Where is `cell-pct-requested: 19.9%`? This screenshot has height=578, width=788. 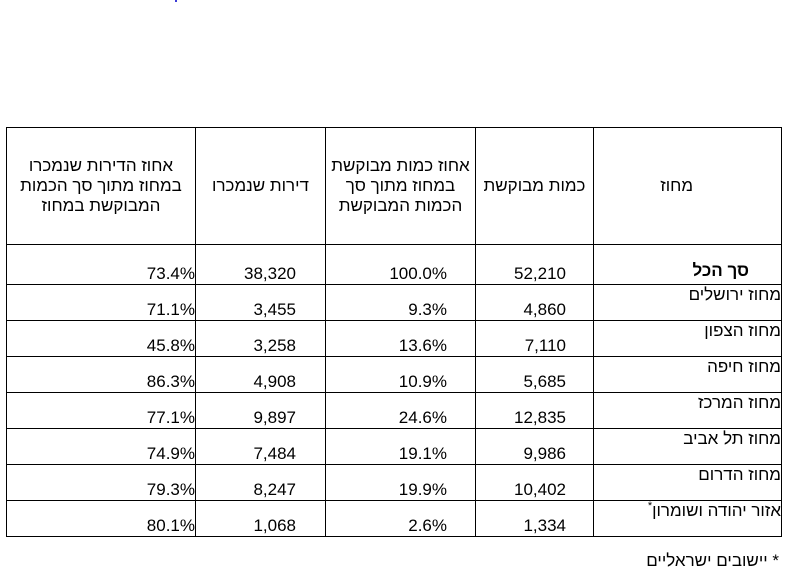 cell-pct-requested: 19.9% is located at coordinates (400, 482).